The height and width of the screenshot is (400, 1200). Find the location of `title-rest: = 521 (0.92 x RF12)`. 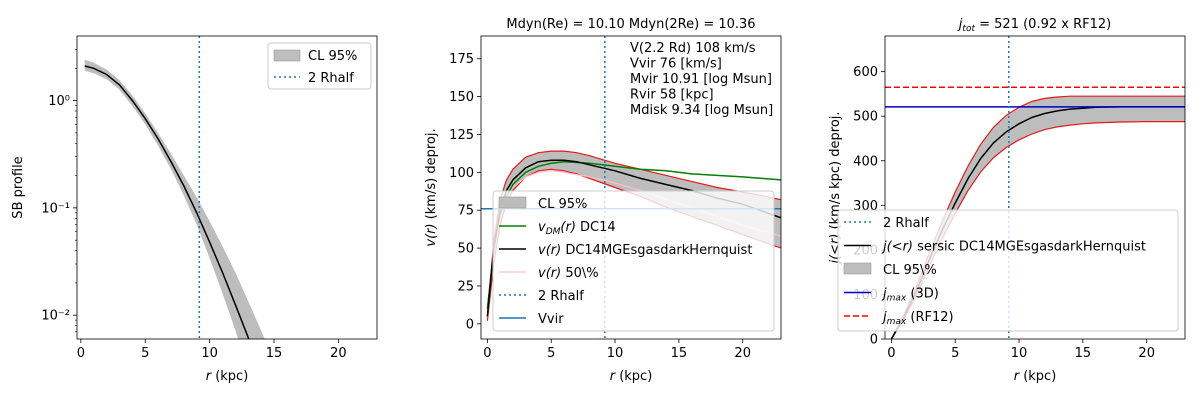

title-rest: = 521 (0.92 x RF12) is located at coordinates (1043, 24).